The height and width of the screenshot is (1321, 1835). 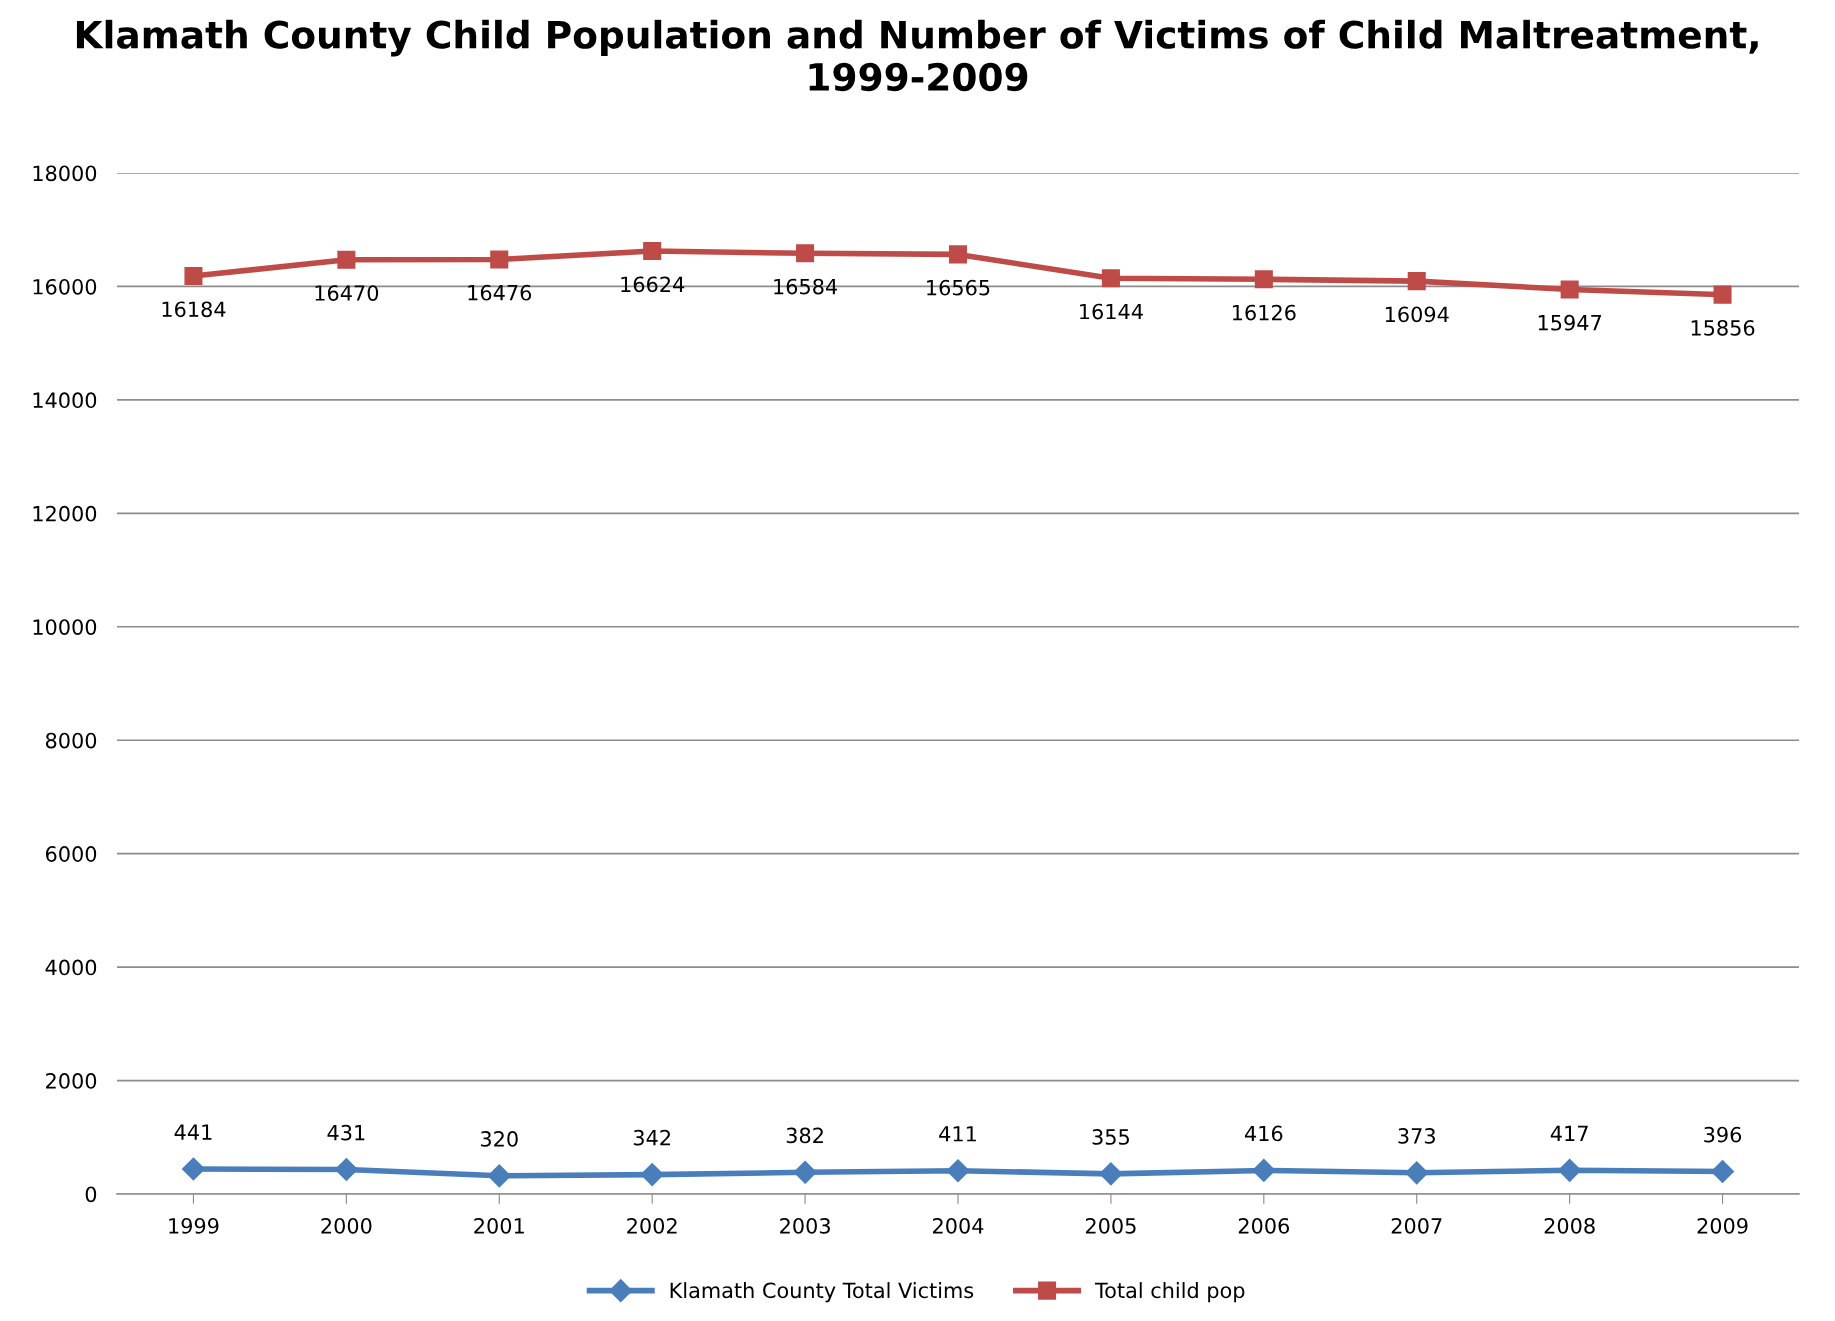 I want to click on data-label: 15856, so click(x=1723, y=327).